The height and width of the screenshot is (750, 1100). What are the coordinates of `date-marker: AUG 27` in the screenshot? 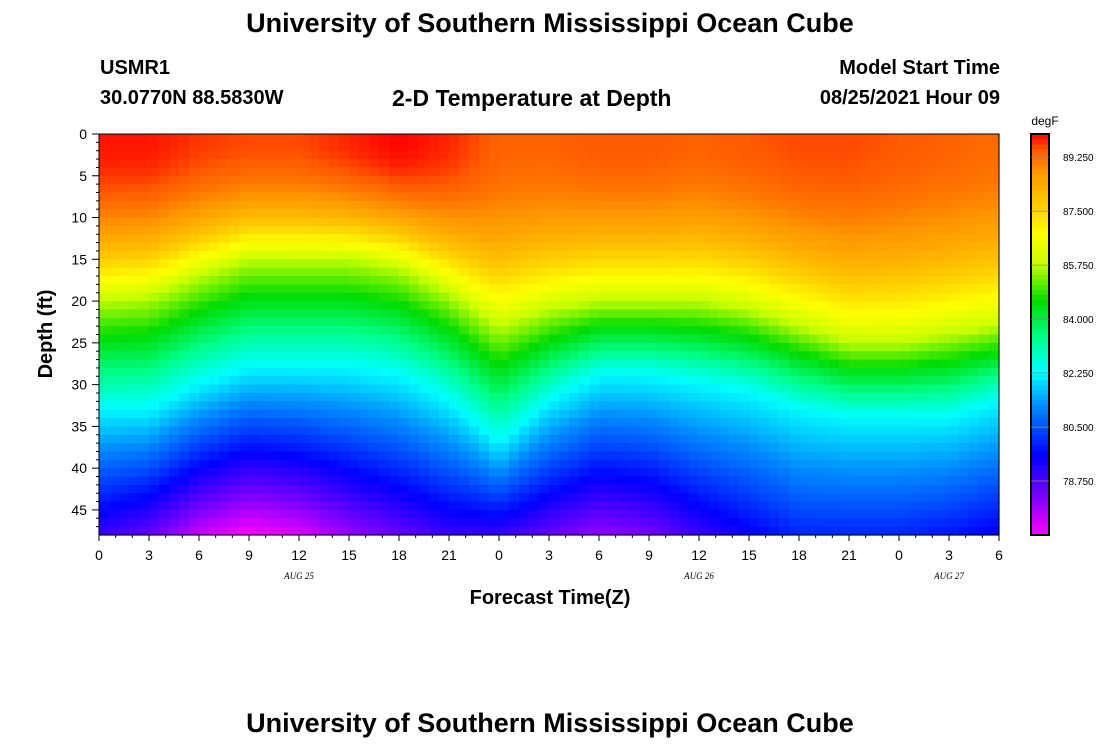 It's located at (948, 576).